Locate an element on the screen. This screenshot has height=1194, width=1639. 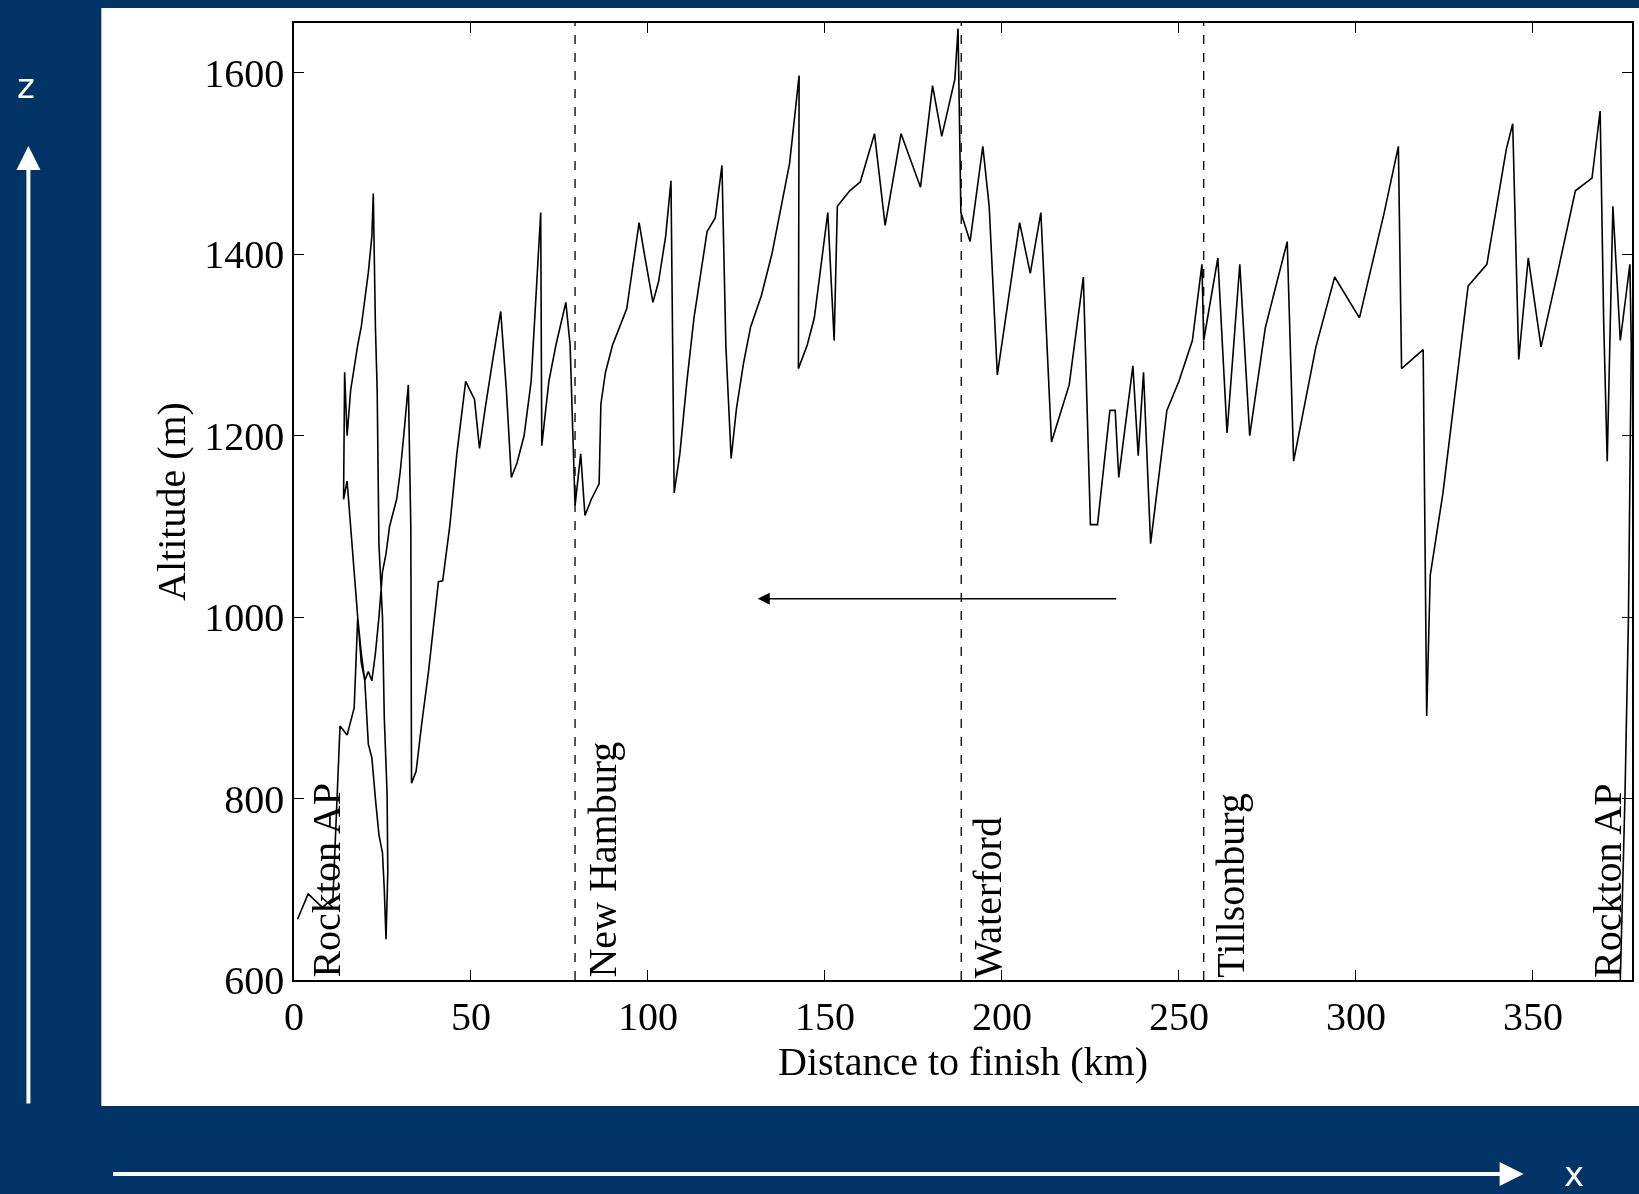
x-tick-label: 250 is located at coordinates (1178, 1016).